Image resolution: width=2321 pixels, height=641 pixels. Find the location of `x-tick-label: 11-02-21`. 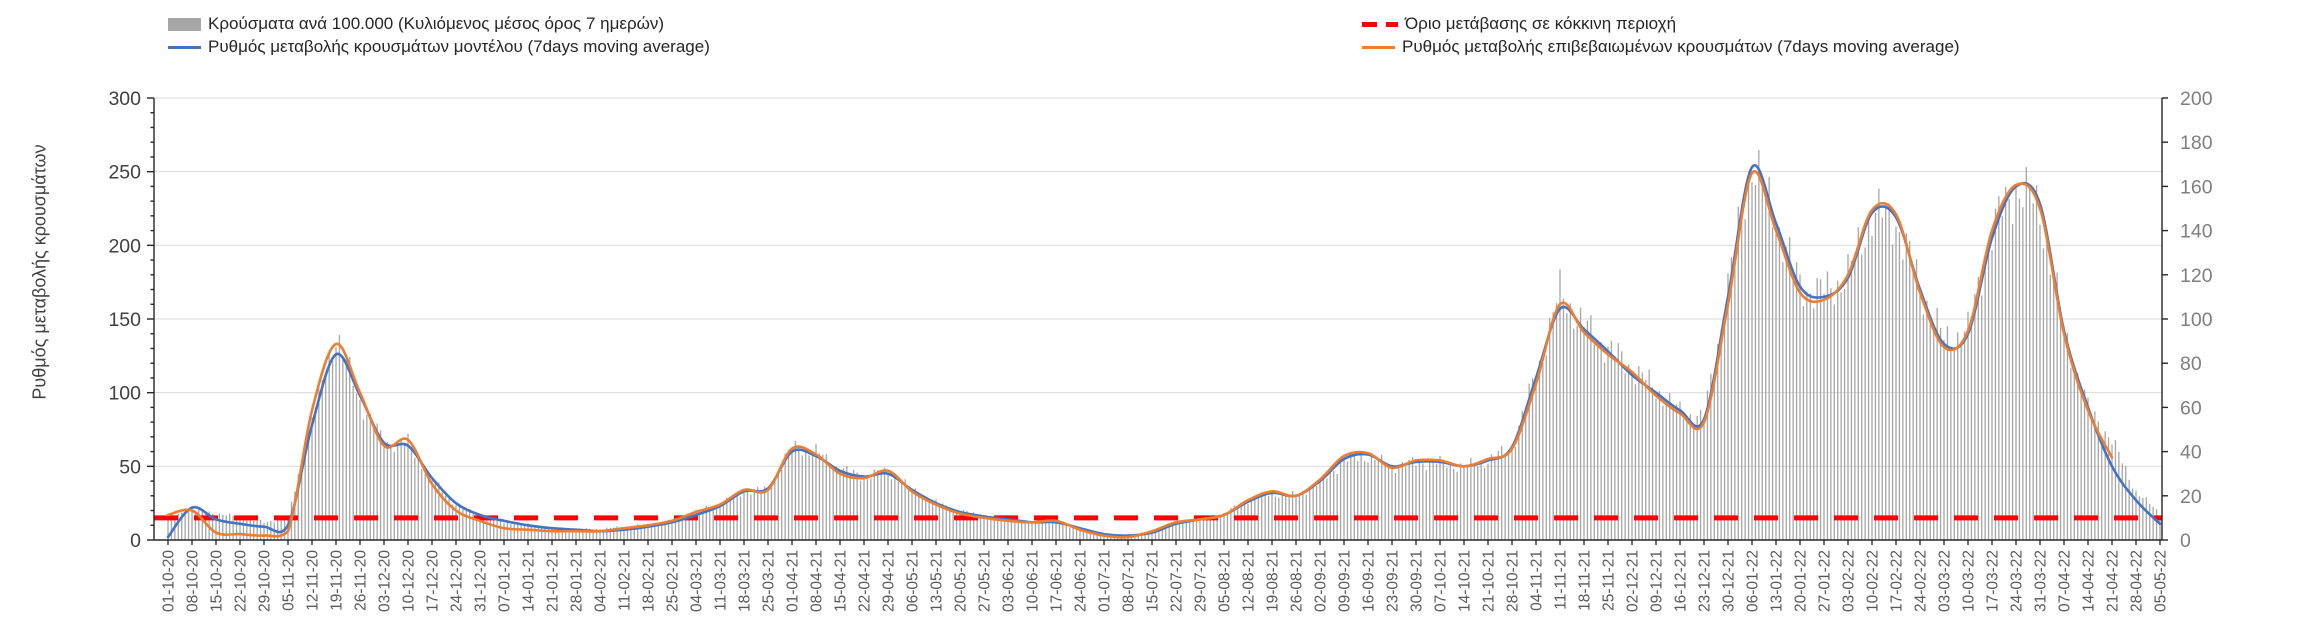

x-tick-label: 11-02-21 is located at coordinates (625, 580).